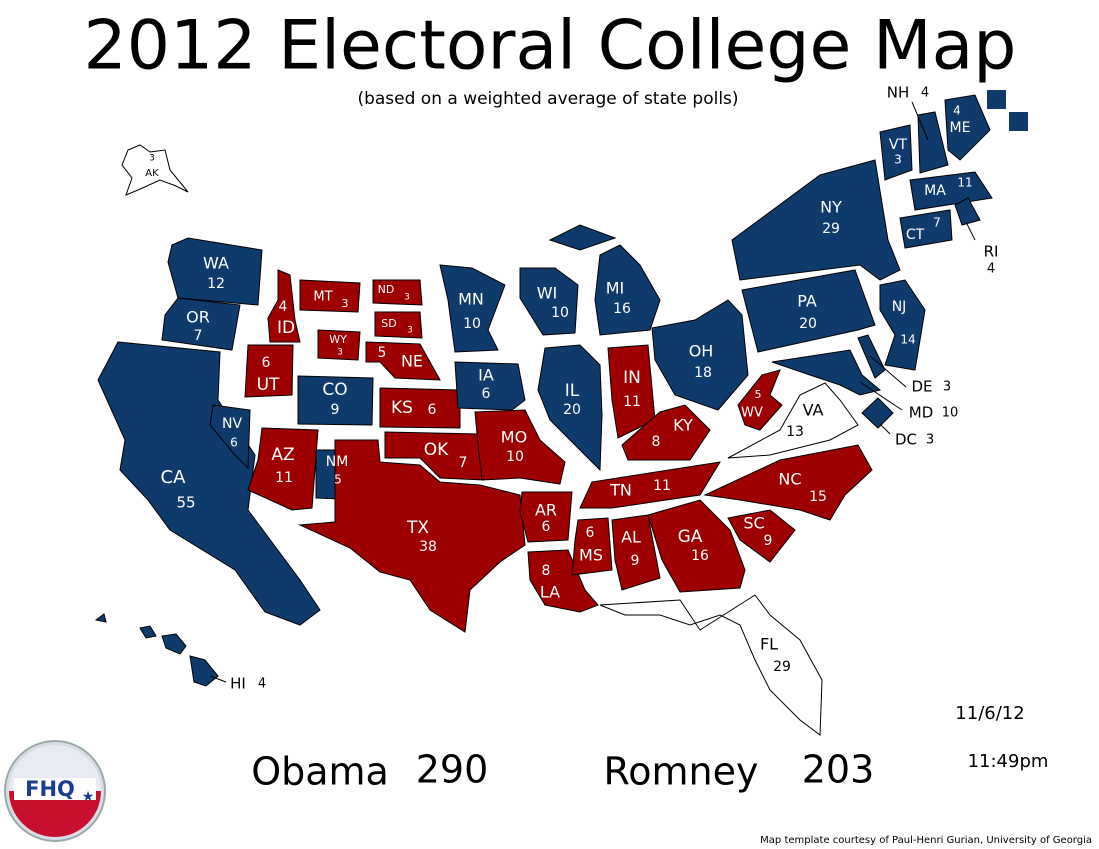  I want to click on map-title: 2012 Electoral College Map, so click(550, 46).